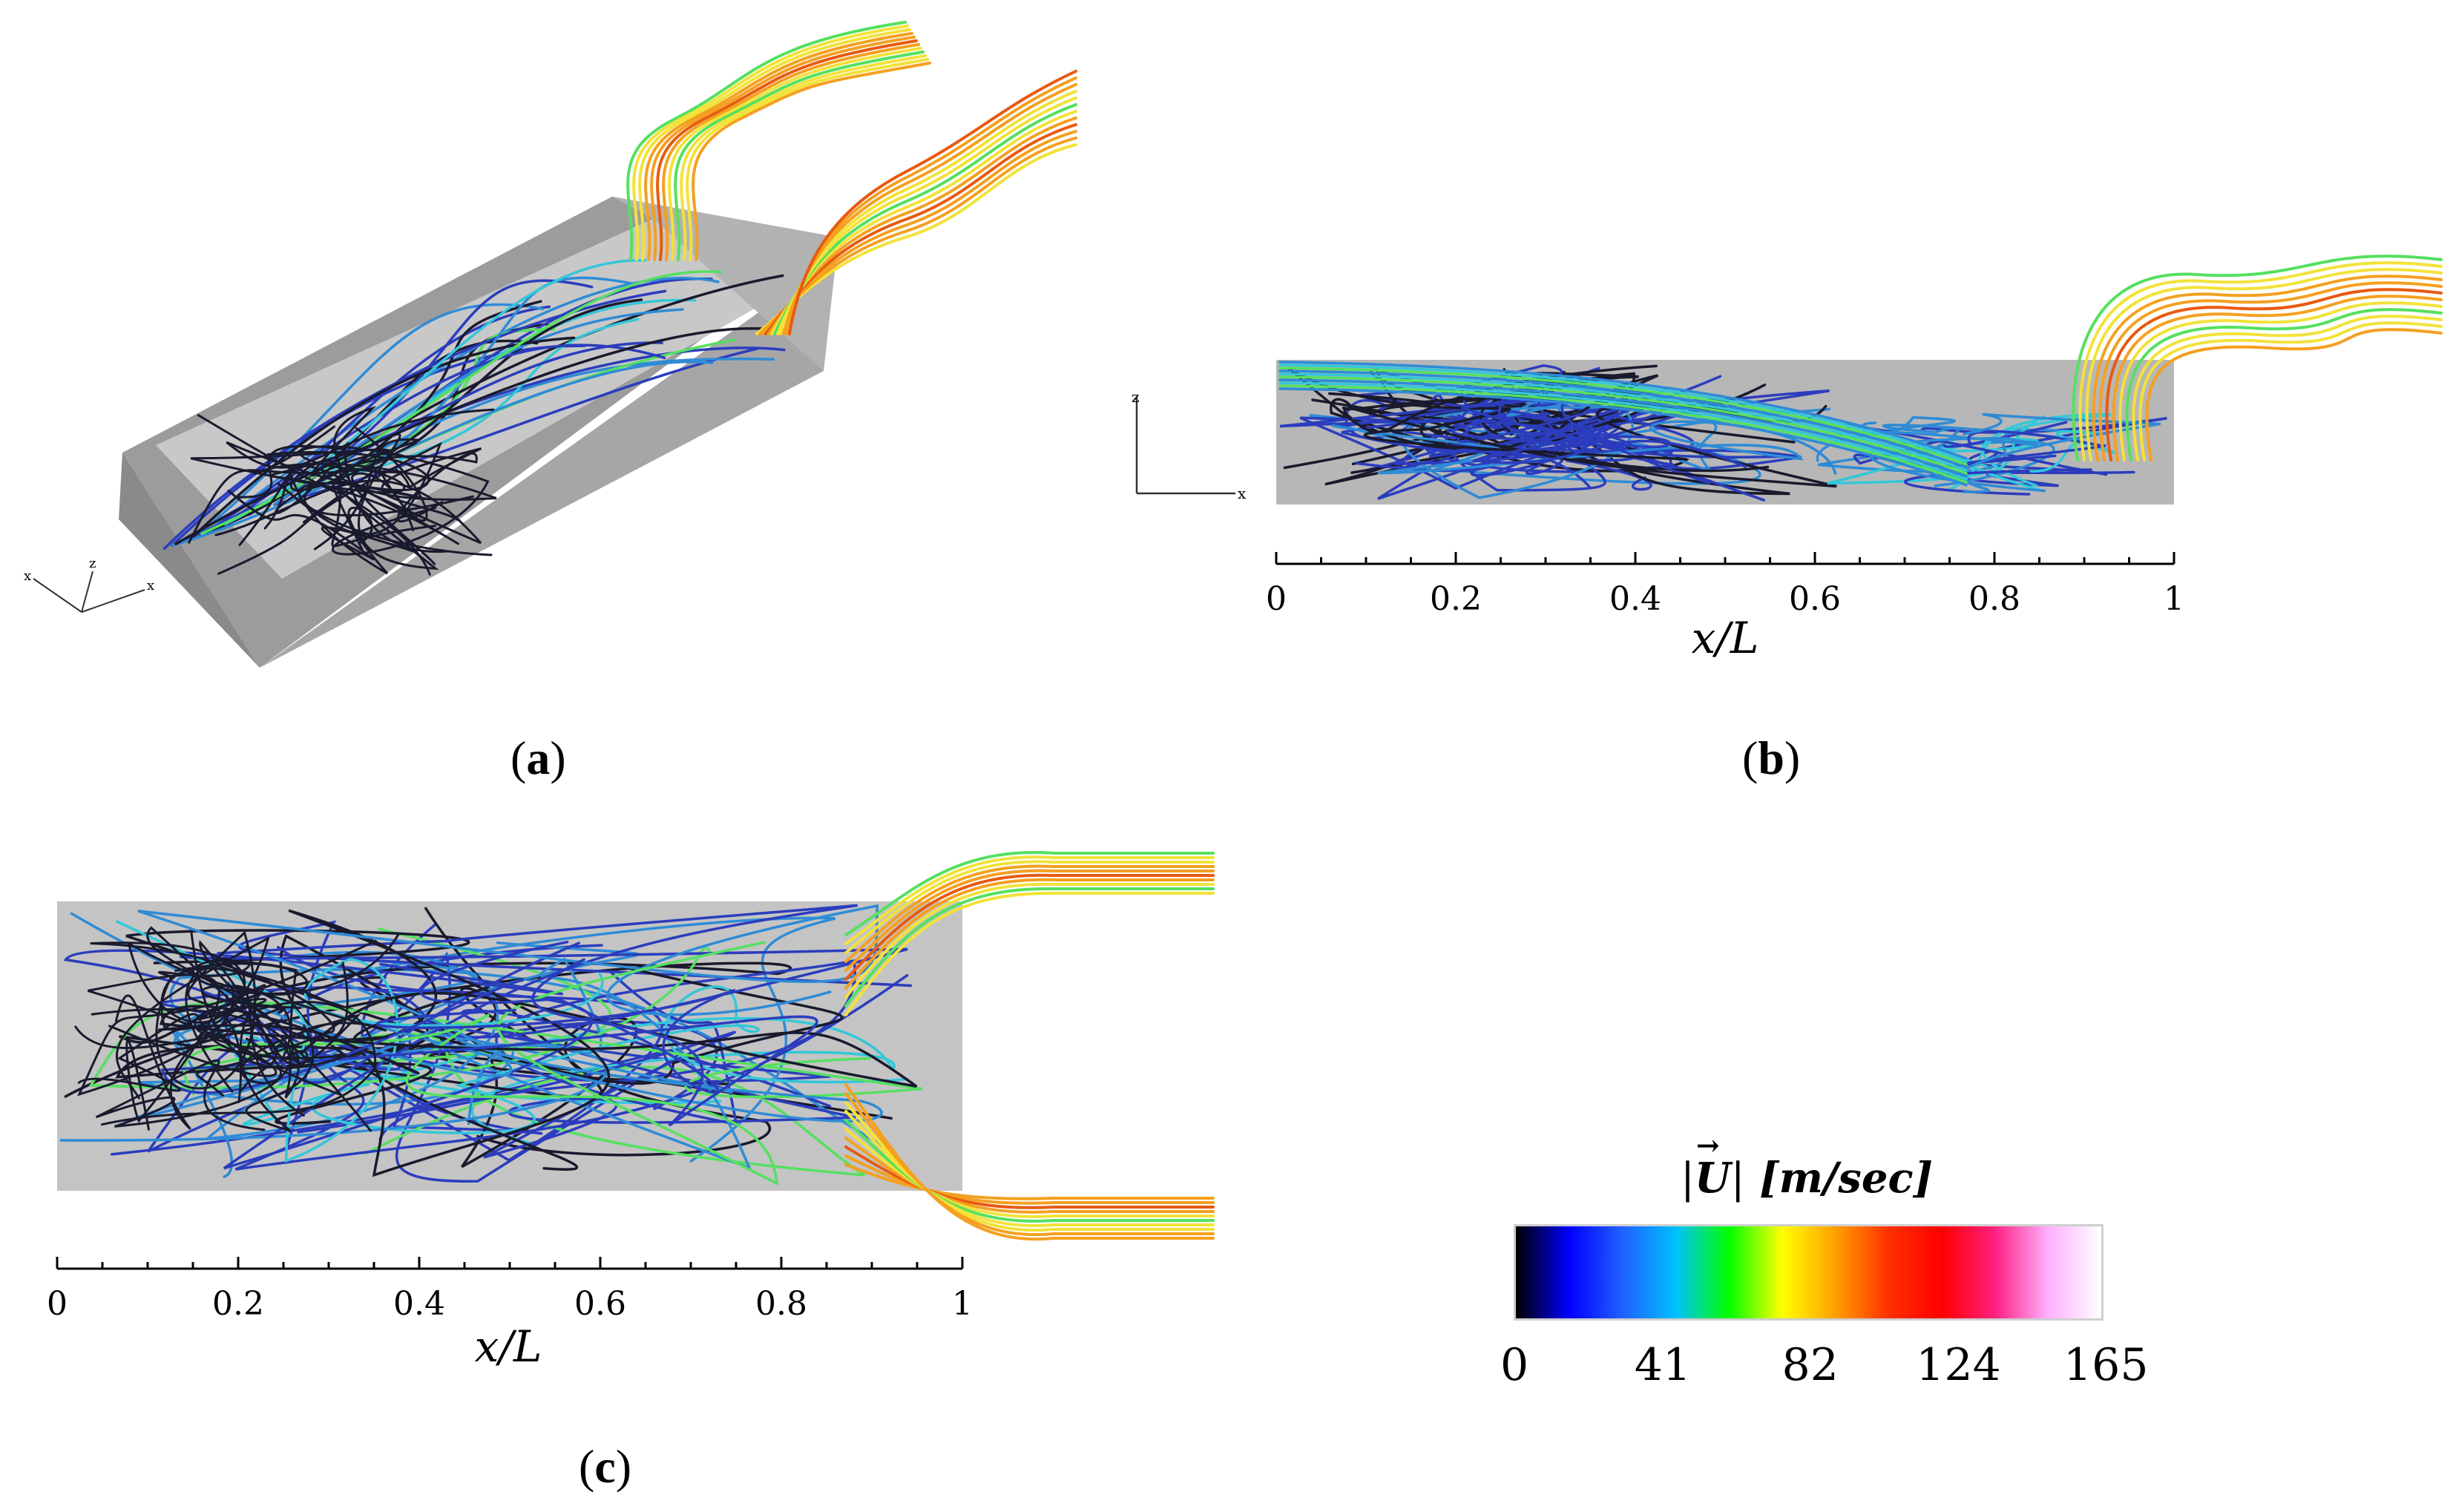  Describe the element at coordinates (1726, 638) in the screenshot. I see `panel-b-axis-label: x/L` at that location.